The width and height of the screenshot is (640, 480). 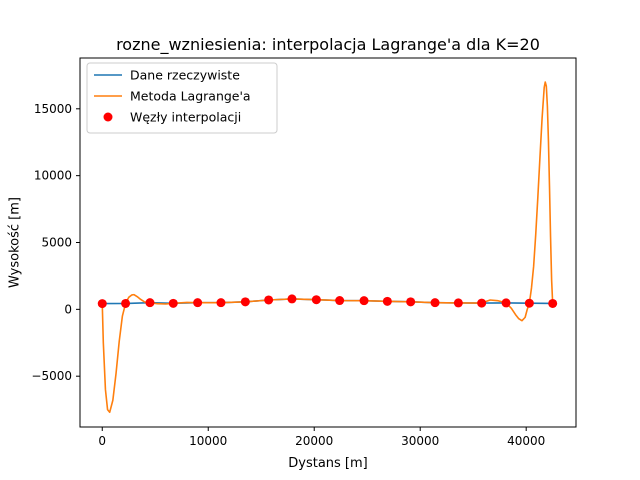 I want to click on y-tick-label: 10000, so click(x=53, y=176).